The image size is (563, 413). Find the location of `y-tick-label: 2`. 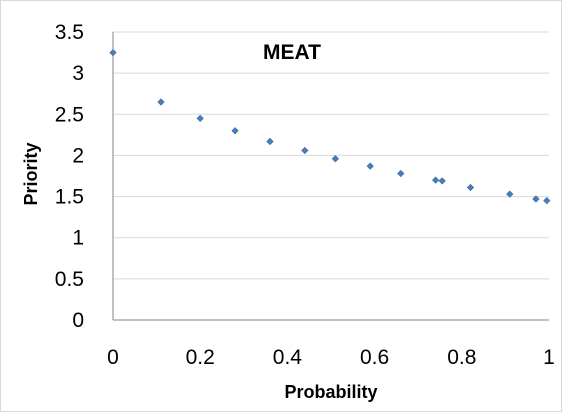

y-tick-label: 2 is located at coordinates (78, 155).